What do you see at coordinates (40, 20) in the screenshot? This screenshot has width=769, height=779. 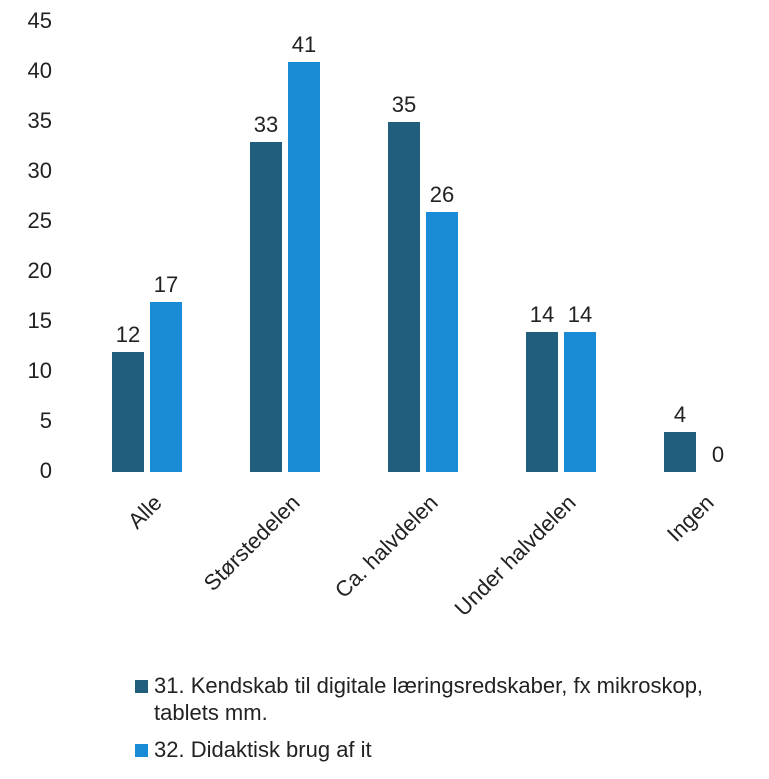 I see `y-tick-label: 45` at bounding box center [40, 20].